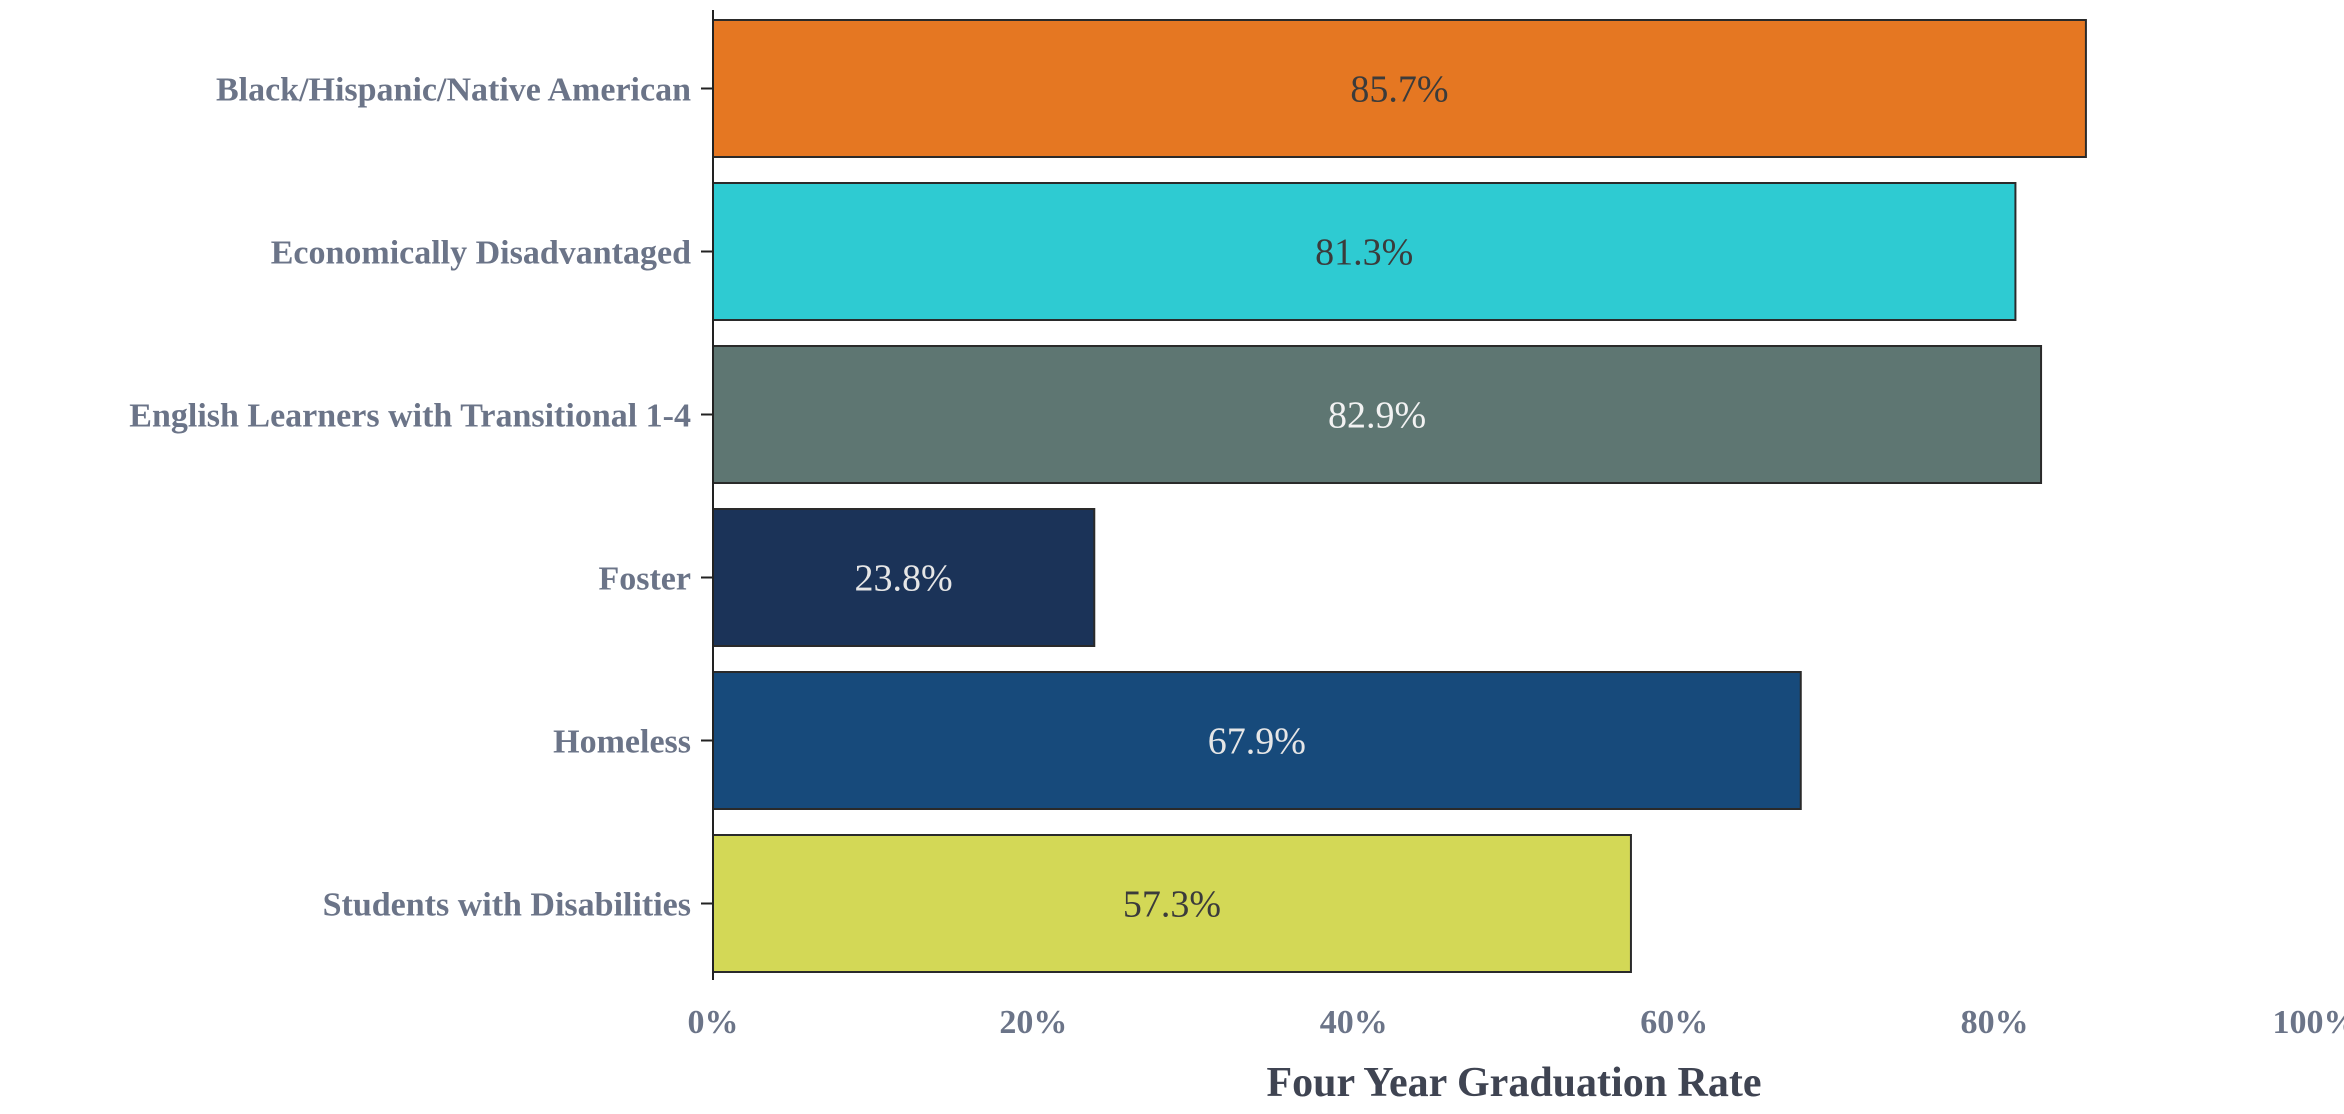 The height and width of the screenshot is (1114, 2344). Describe the element at coordinates (1354, 1022) in the screenshot. I see `x-tick-label: 40%` at that location.